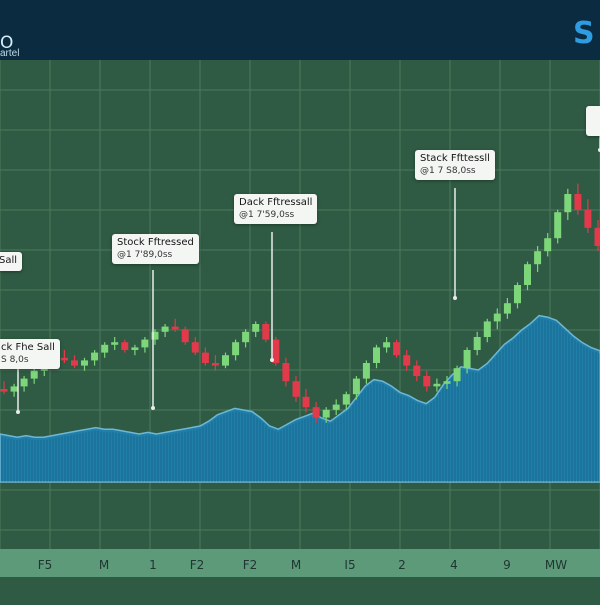 Image resolution: width=600 pixels, height=605 pixels. I want to click on annotation-label-1: Sall, so click(11, 261).